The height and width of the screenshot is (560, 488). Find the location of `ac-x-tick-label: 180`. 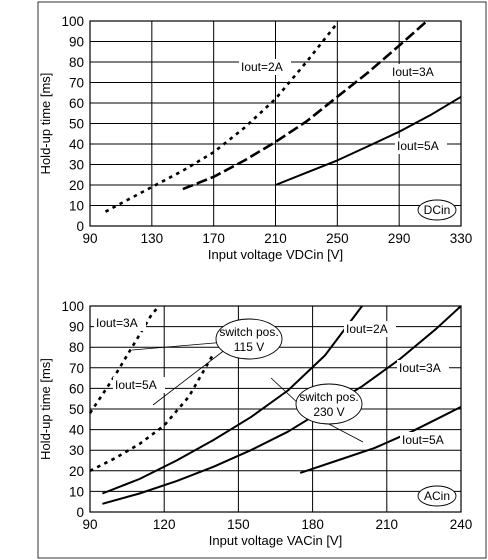

ac-x-tick-label: 180 is located at coordinates (312, 524).